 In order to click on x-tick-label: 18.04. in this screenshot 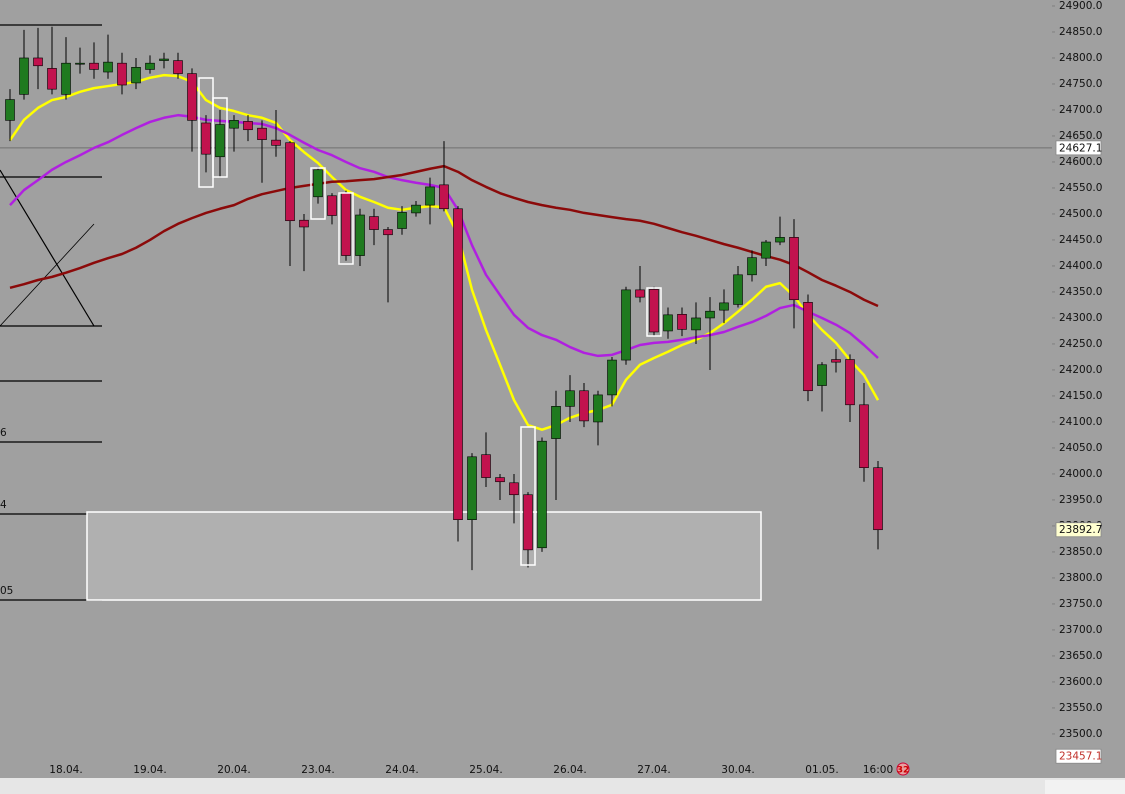, I will do `click(65, 770)`.